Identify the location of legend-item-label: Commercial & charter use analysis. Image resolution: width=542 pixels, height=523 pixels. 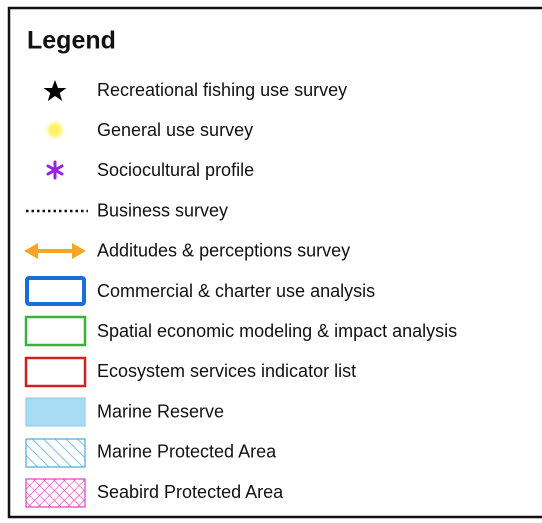
(236, 291).